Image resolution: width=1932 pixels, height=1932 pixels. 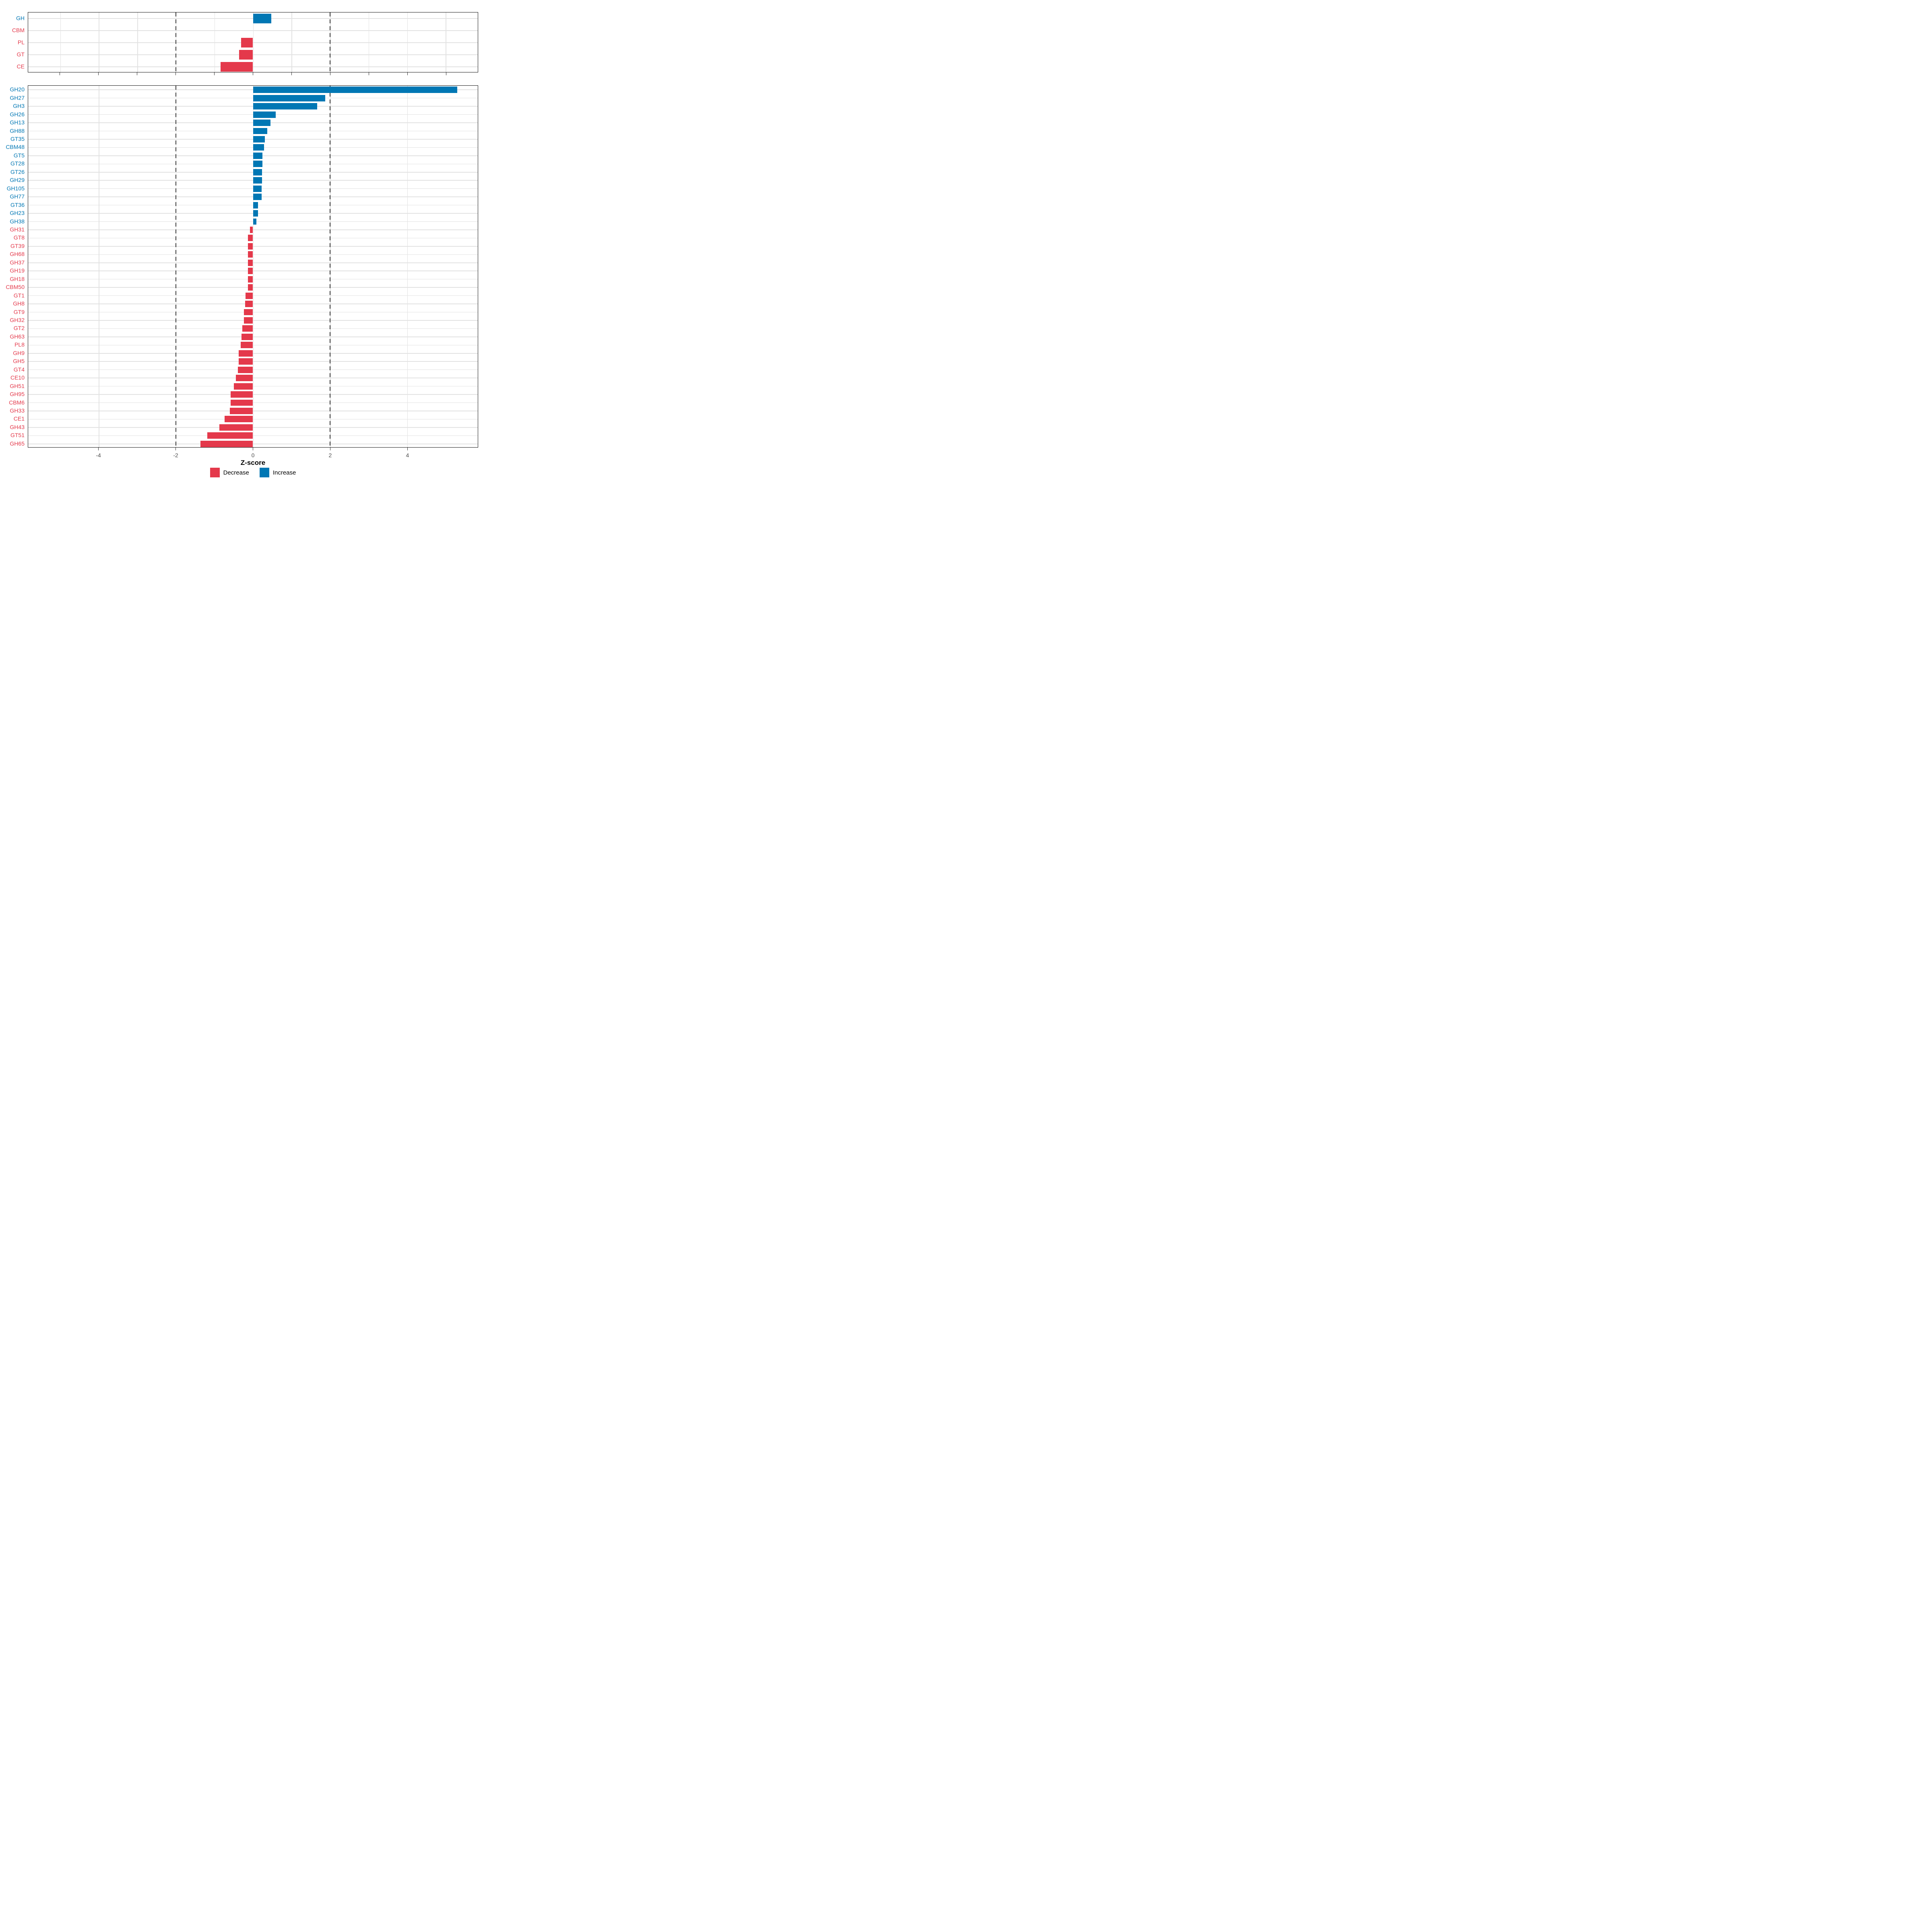 What do you see at coordinates (258, 147) in the screenshot?
I see `bar-CBM48` at bounding box center [258, 147].